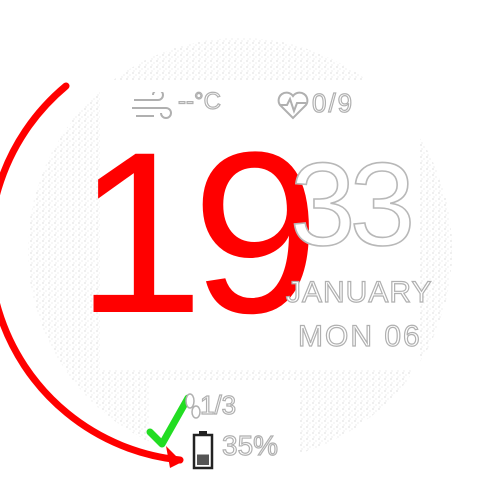  What do you see at coordinates (199, 101) in the screenshot?
I see `temperature-value: --°C` at bounding box center [199, 101].